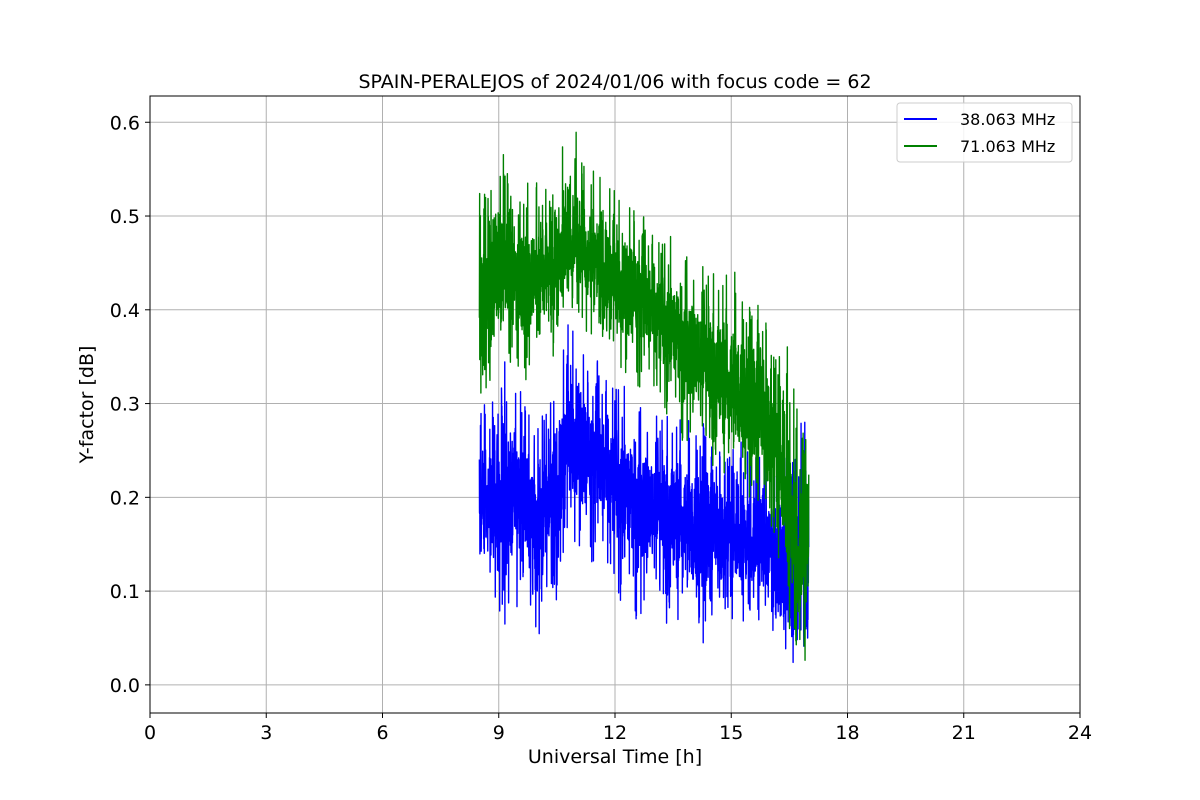  I want to click on x-axis-title: Universal Time [h], so click(615, 757).